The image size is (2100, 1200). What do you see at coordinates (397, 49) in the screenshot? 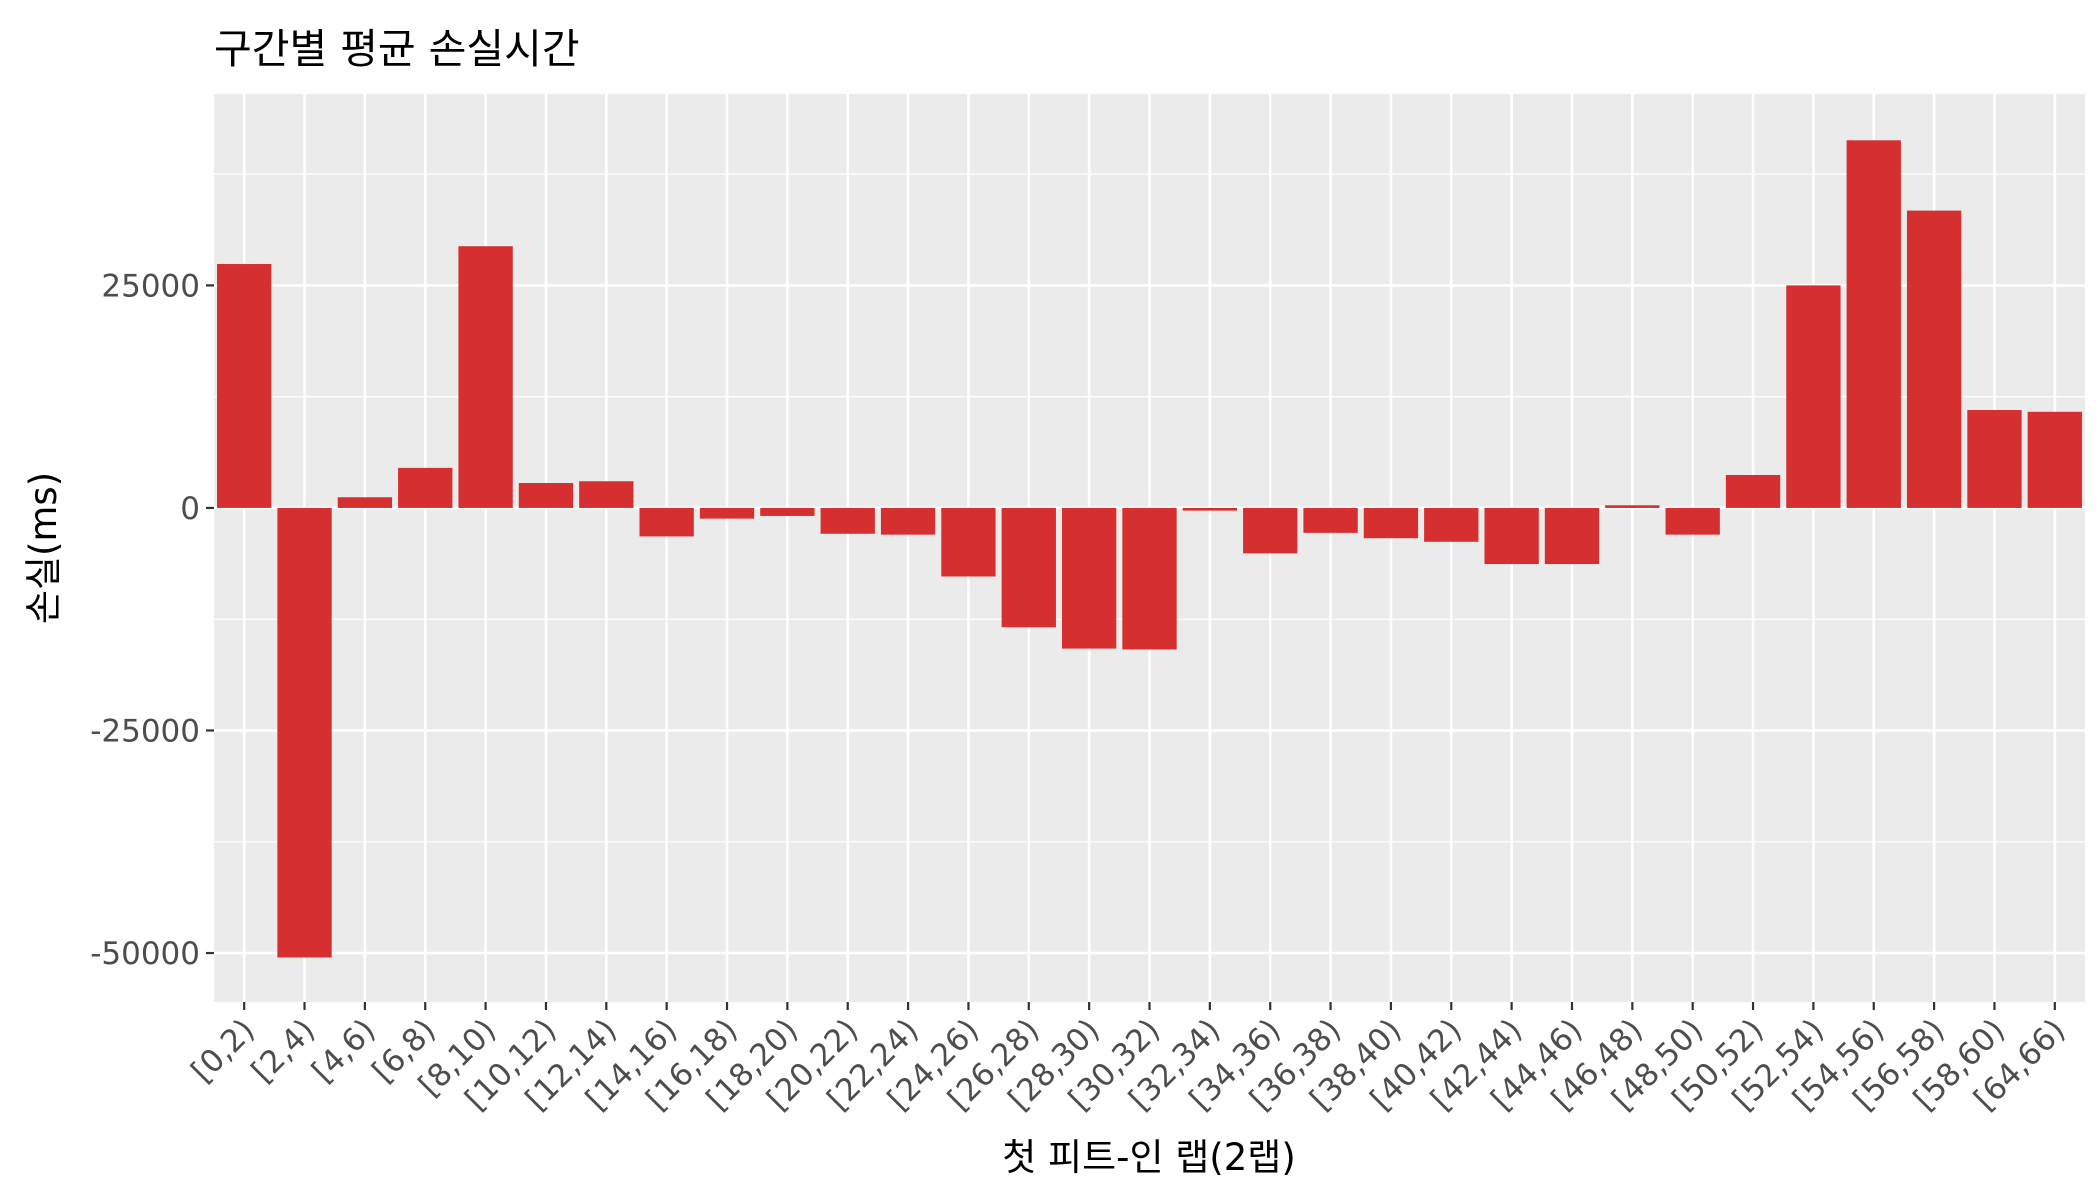
I see `chart-title: 구간별 평균 손실시간` at bounding box center [397, 49].